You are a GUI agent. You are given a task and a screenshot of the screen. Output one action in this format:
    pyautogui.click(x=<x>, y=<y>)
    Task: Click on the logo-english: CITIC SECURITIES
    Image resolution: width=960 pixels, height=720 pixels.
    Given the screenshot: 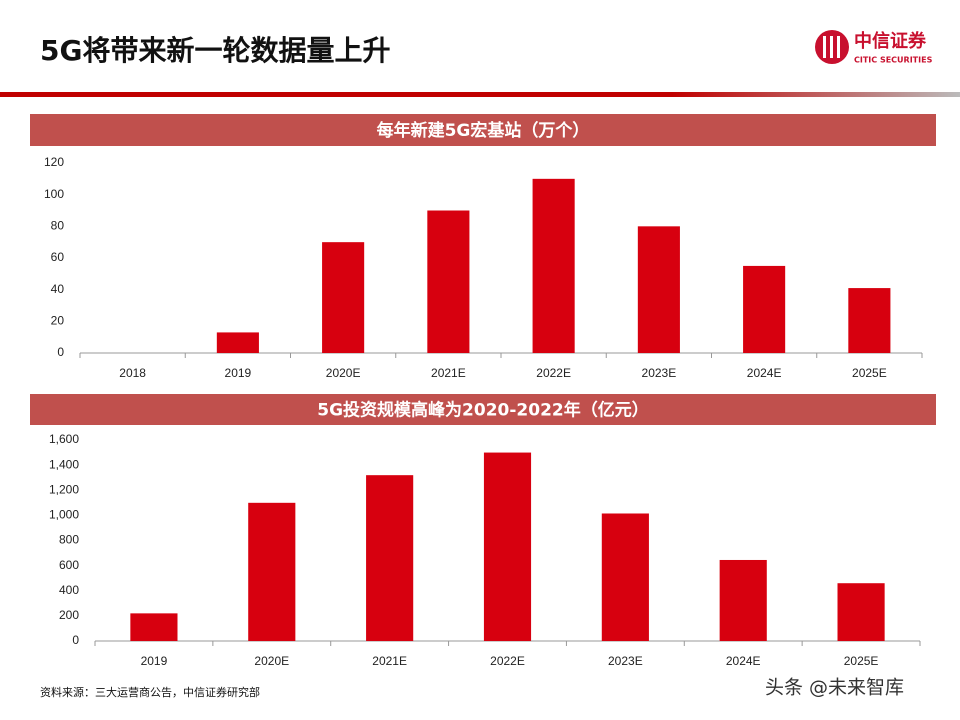 What is the action you would take?
    pyautogui.click(x=893, y=60)
    